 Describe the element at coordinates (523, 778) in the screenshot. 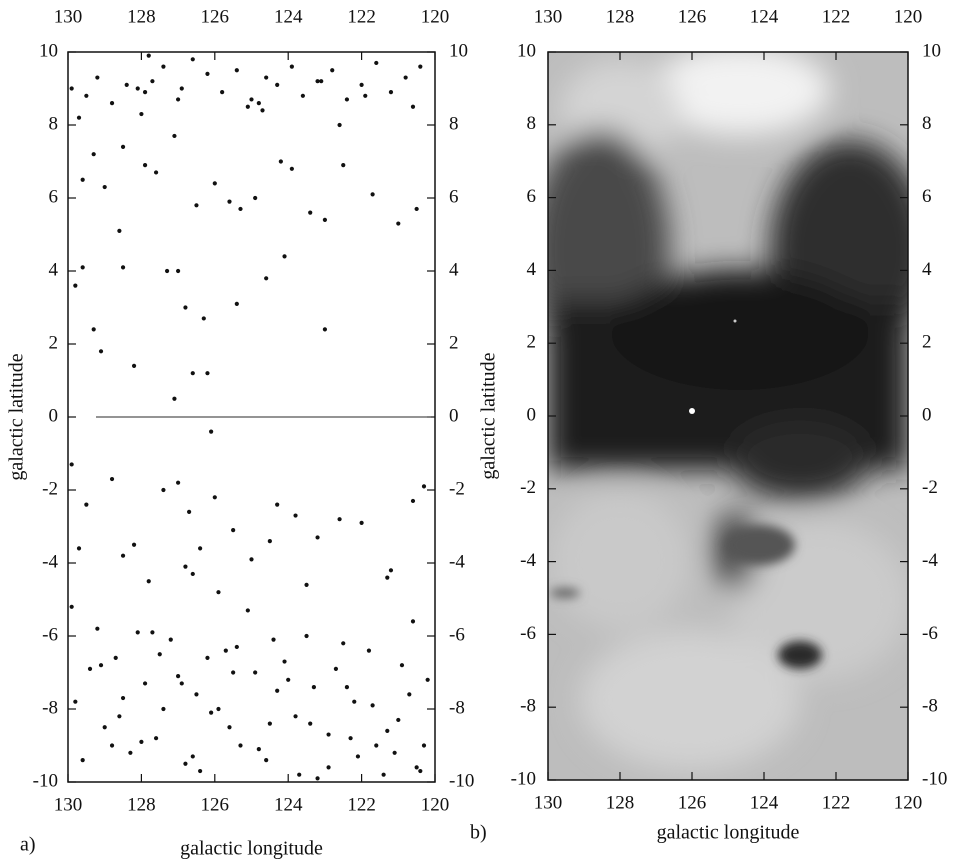

I see `y-tick-label: -10` at that location.